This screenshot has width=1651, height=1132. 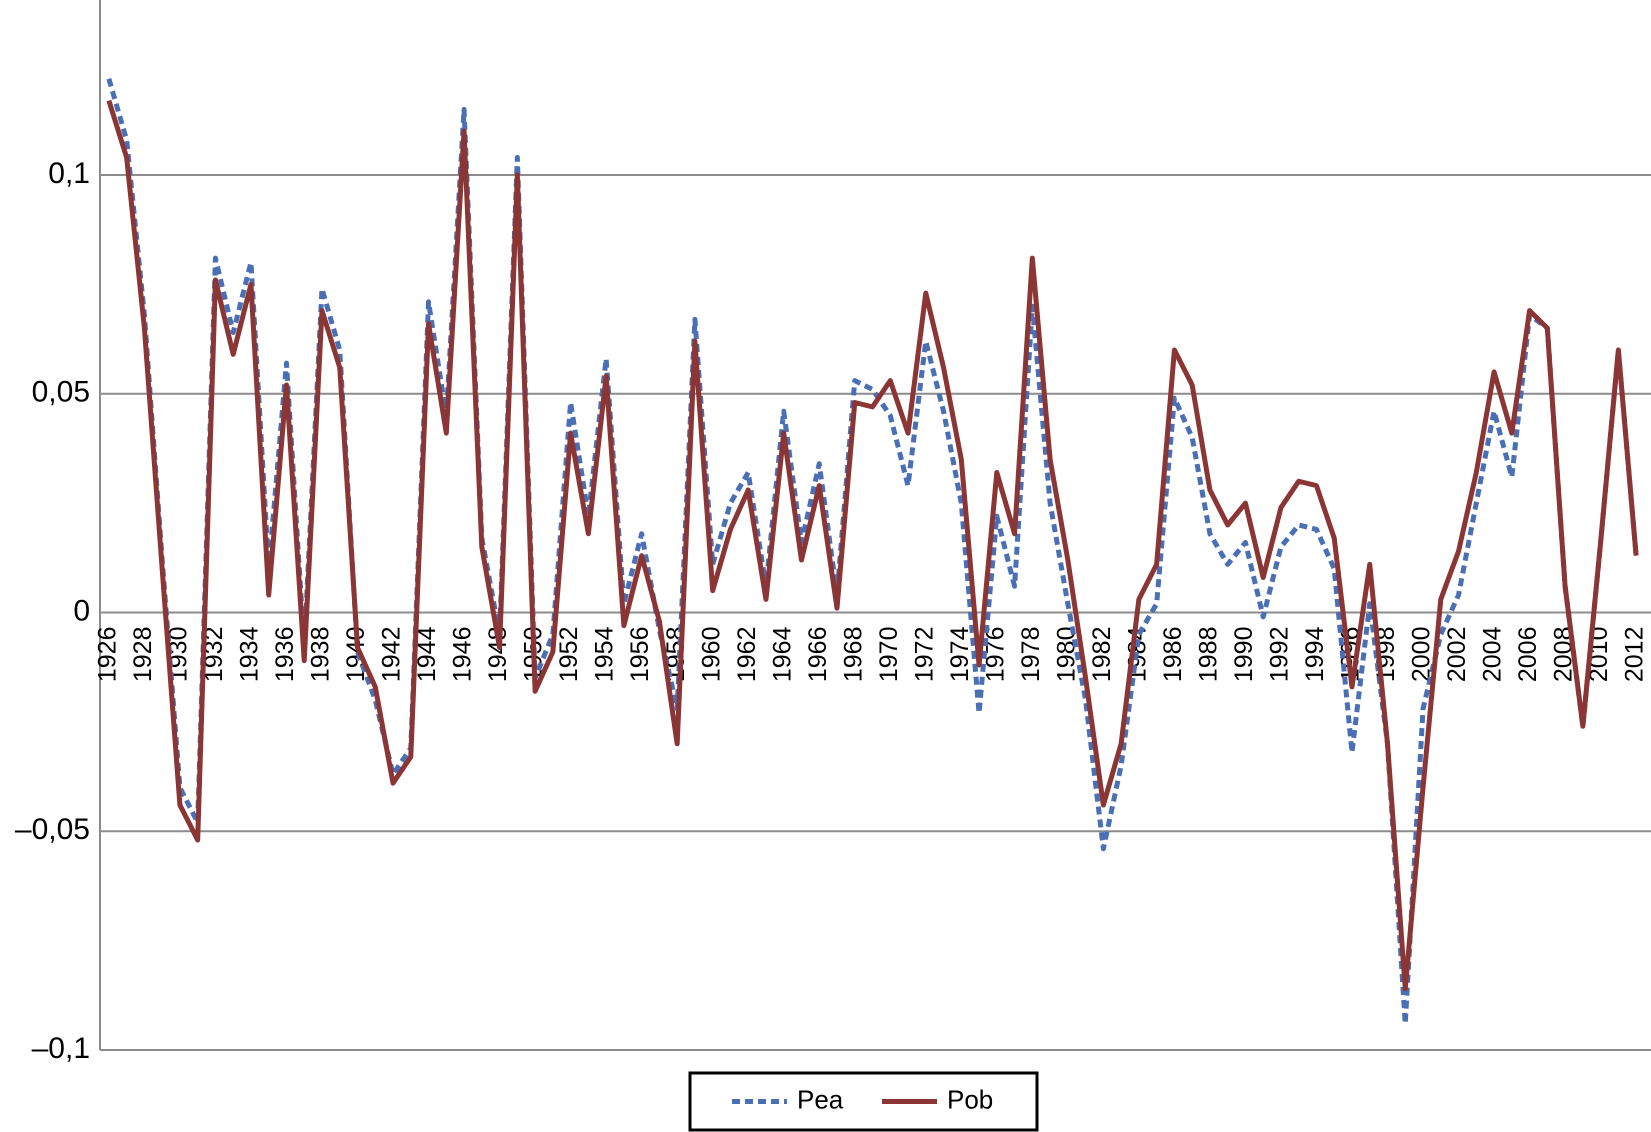 What do you see at coordinates (52, 829) in the screenshot?
I see `y-tick-label: –0,05` at bounding box center [52, 829].